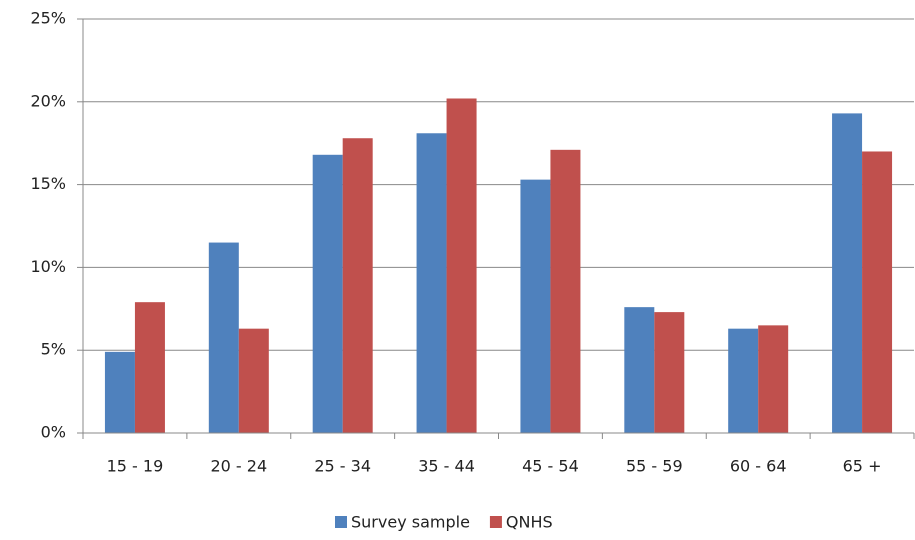  What do you see at coordinates (48, 266) in the screenshot?
I see `y-tick-label: 10%` at bounding box center [48, 266].